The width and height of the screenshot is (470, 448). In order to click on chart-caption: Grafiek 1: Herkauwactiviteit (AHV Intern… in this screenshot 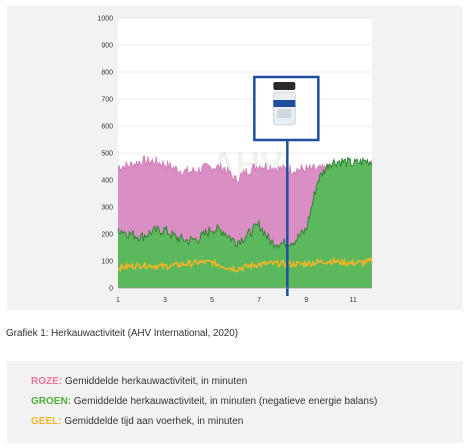, I will do `click(122, 333)`.